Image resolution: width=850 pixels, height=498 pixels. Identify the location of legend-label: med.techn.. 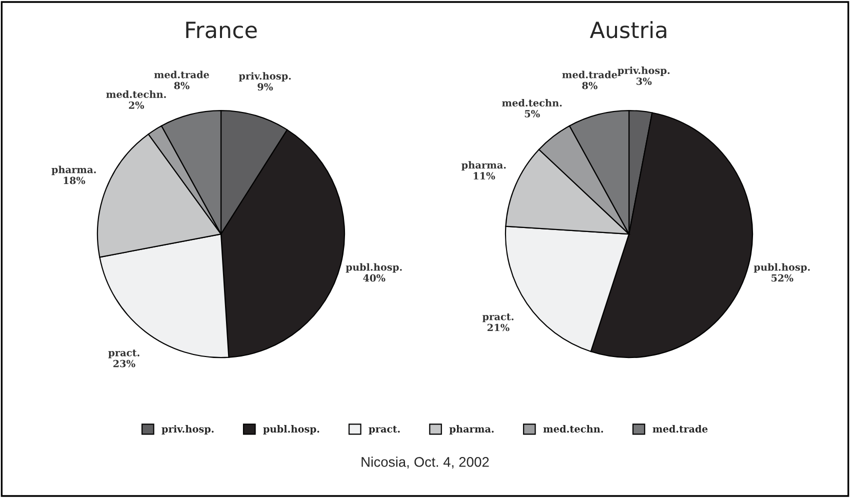
(573, 429).